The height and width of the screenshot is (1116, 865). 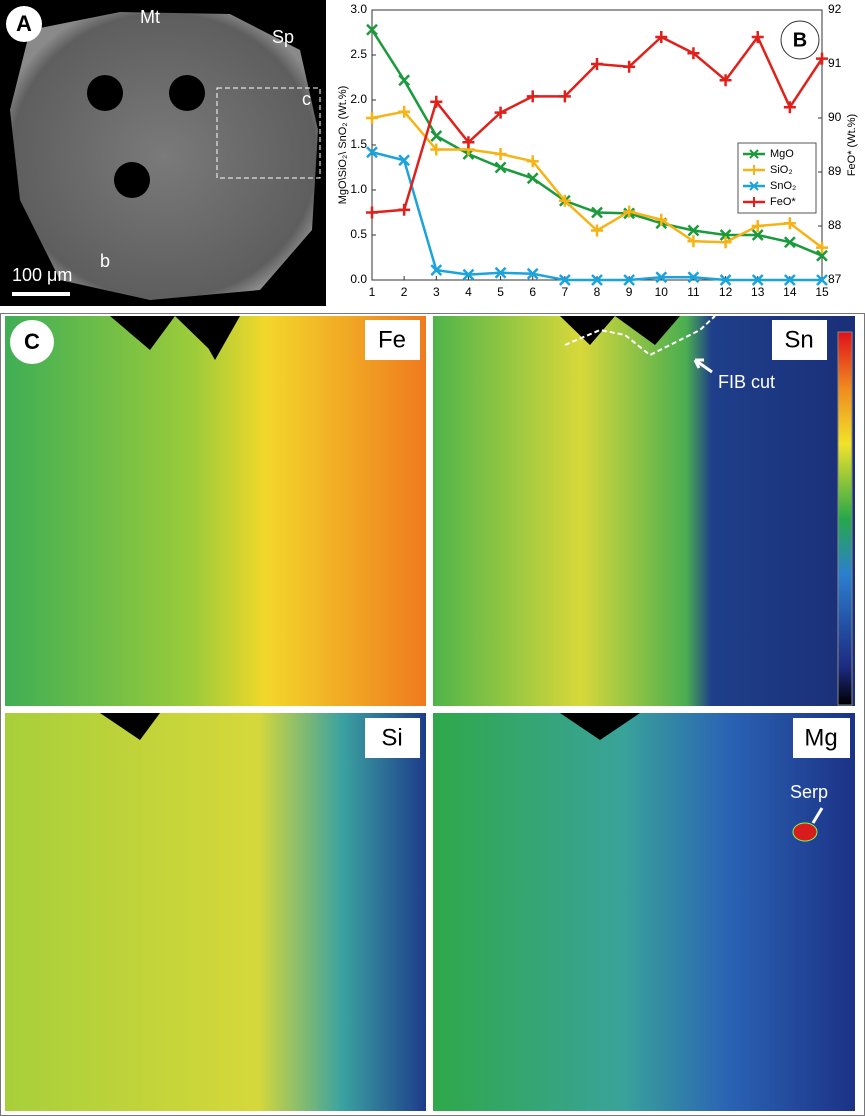 I want to click on x-tick-label: 3, so click(x=436, y=292).